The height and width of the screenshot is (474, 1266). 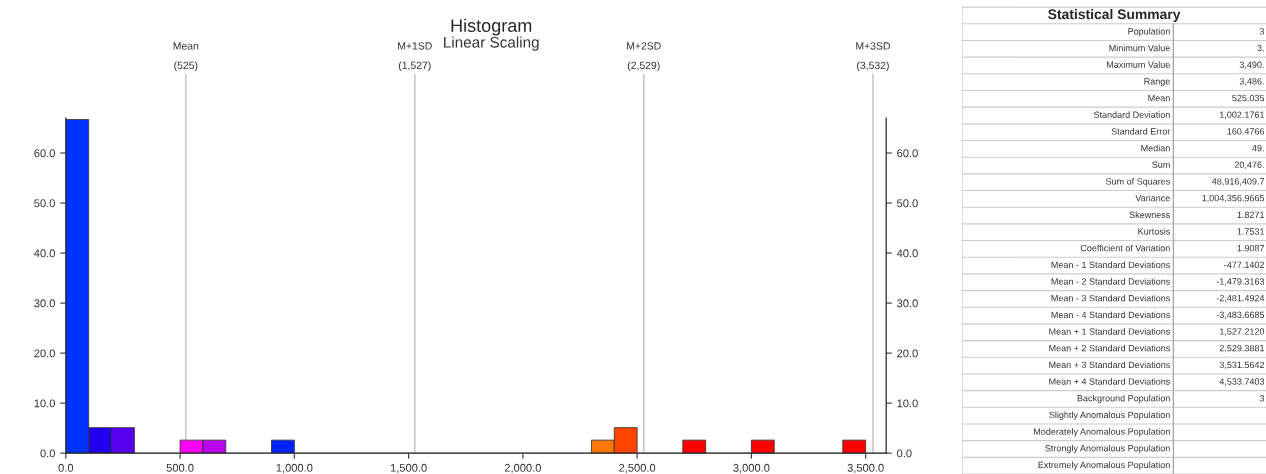 I want to click on y-tick-label: 10.0, so click(x=44, y=403).